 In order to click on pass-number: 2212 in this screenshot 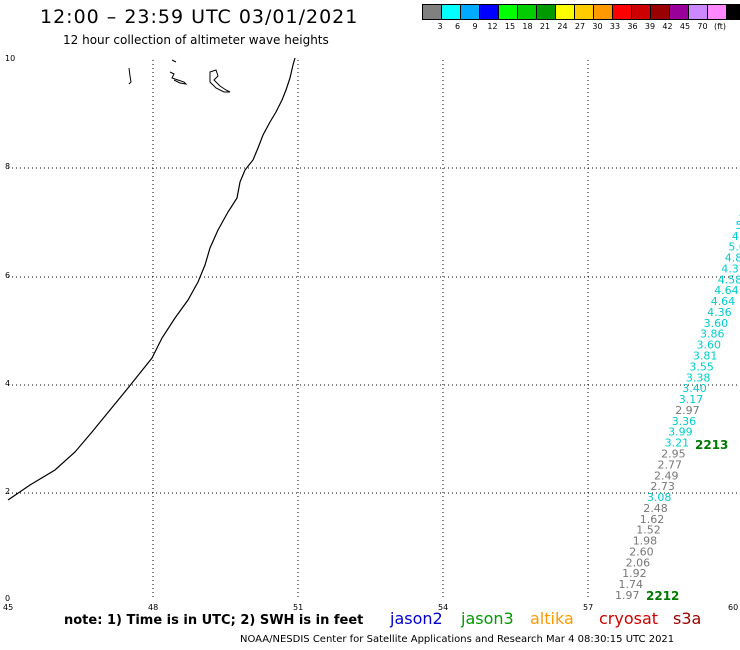, I will do `click(662, 596)`.